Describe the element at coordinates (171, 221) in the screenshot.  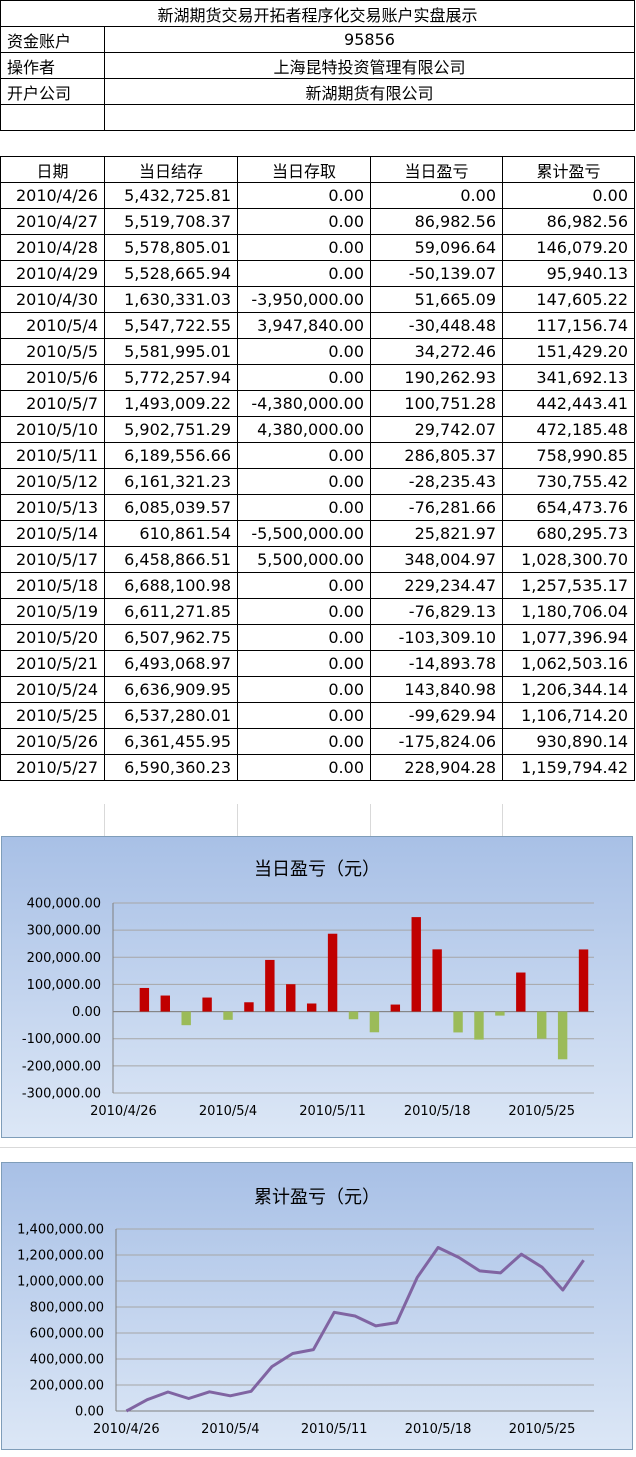
I see `table-cell: 5,519,708.37` at that location.